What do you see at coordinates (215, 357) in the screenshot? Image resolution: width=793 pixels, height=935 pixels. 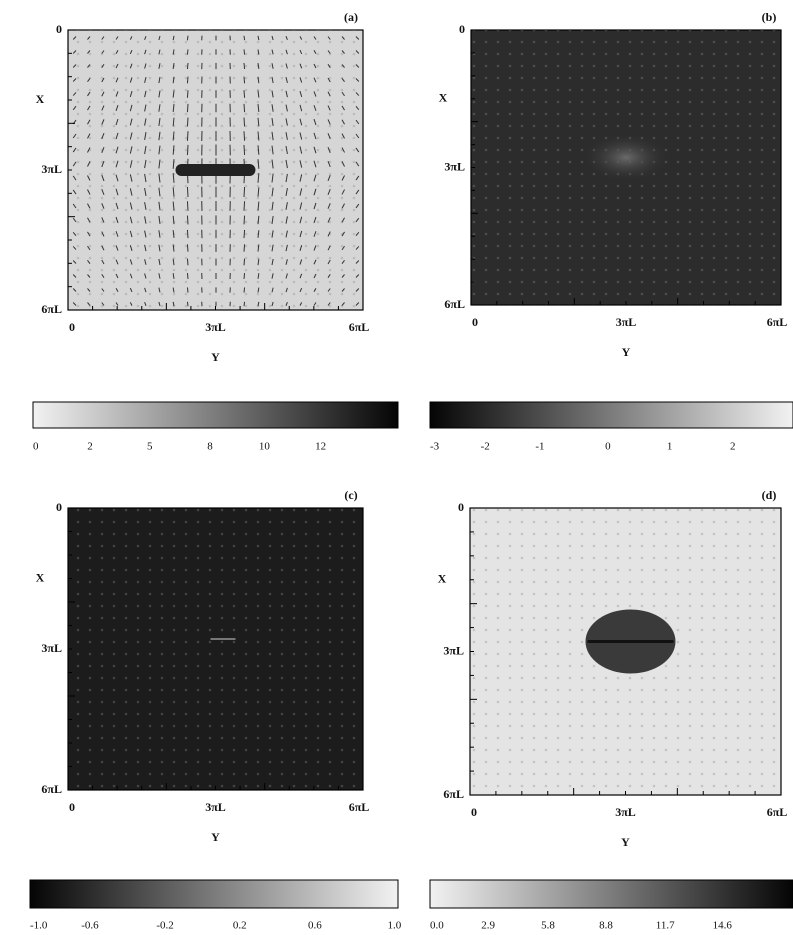 I see `axis-label: Y` at bounding box center [215, 357].